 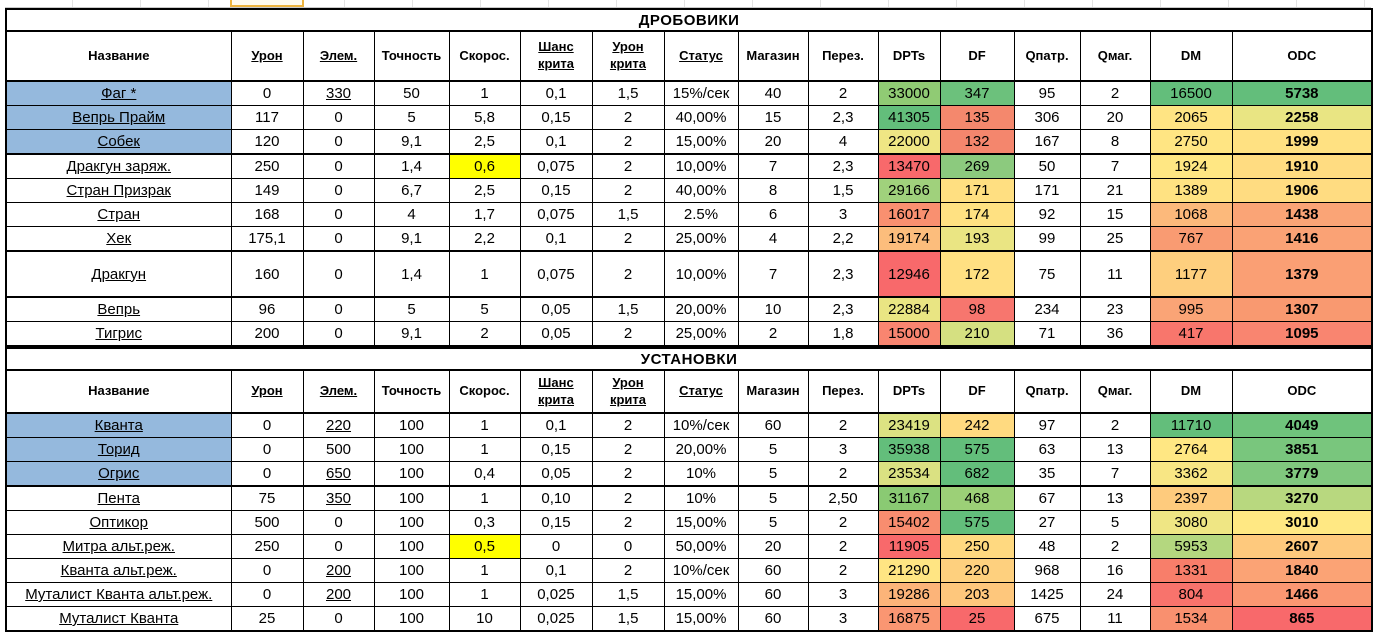 What do you see at coordinates (484, 619) in the screenshot?
I see `cell-speed: 10` at bounding box center [484, 619].